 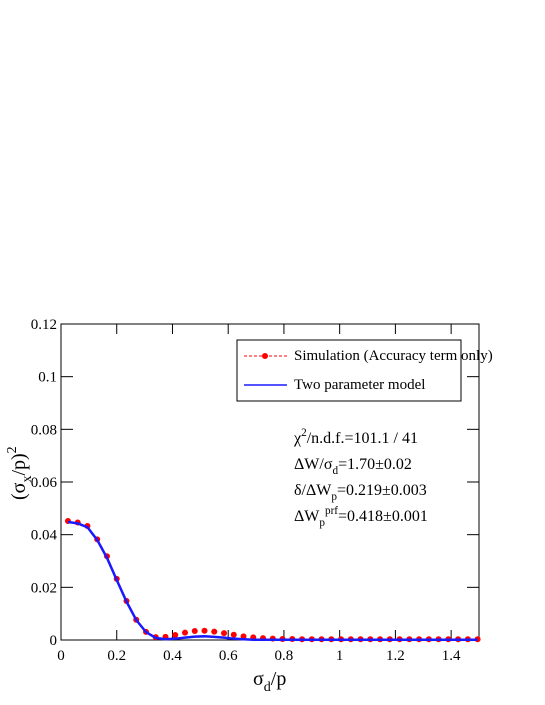 What do you see at coordinates (451, 656) in the screenshot?
I see `x-tick-label: 1.4` at bounding box center [451, 656].